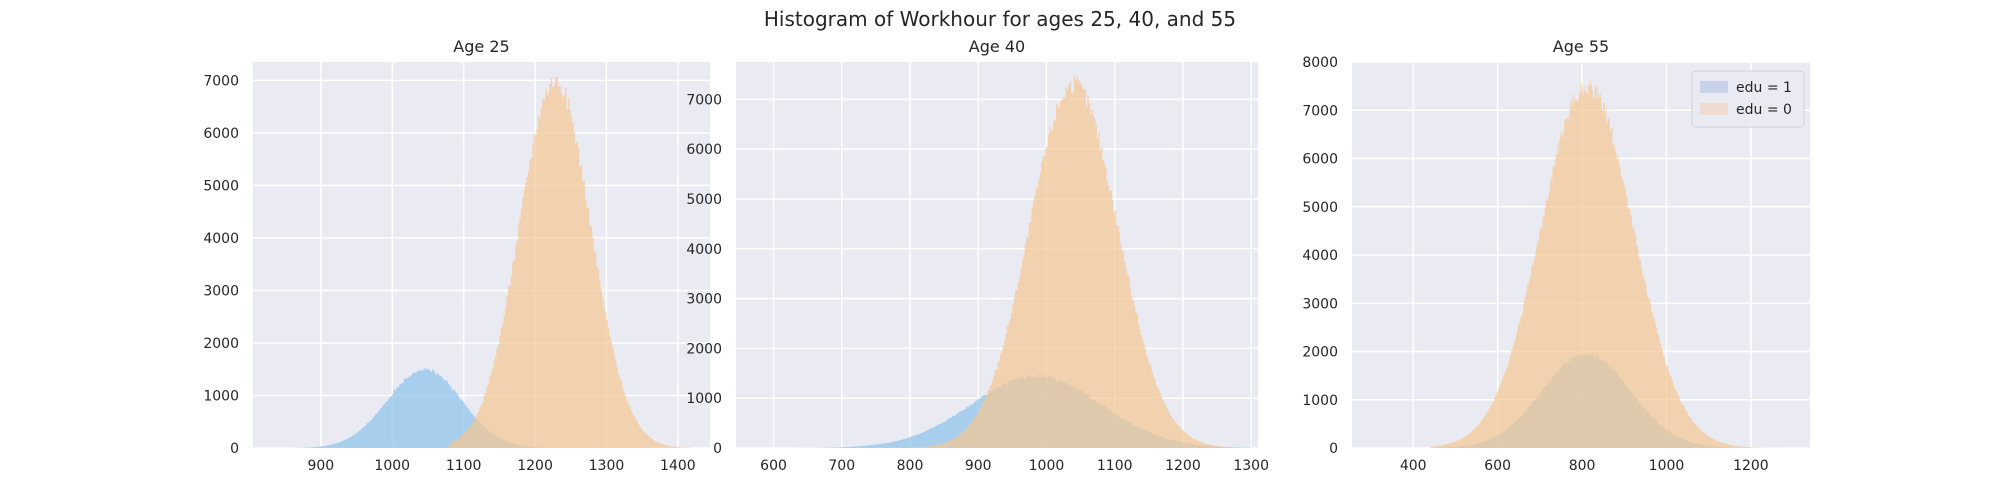 The image size is (2000, 500). What do you see at coordinates (1764, 110) in the screenshot?
I see `legend-label: edu = 0` at bounding box center [1764, 110].